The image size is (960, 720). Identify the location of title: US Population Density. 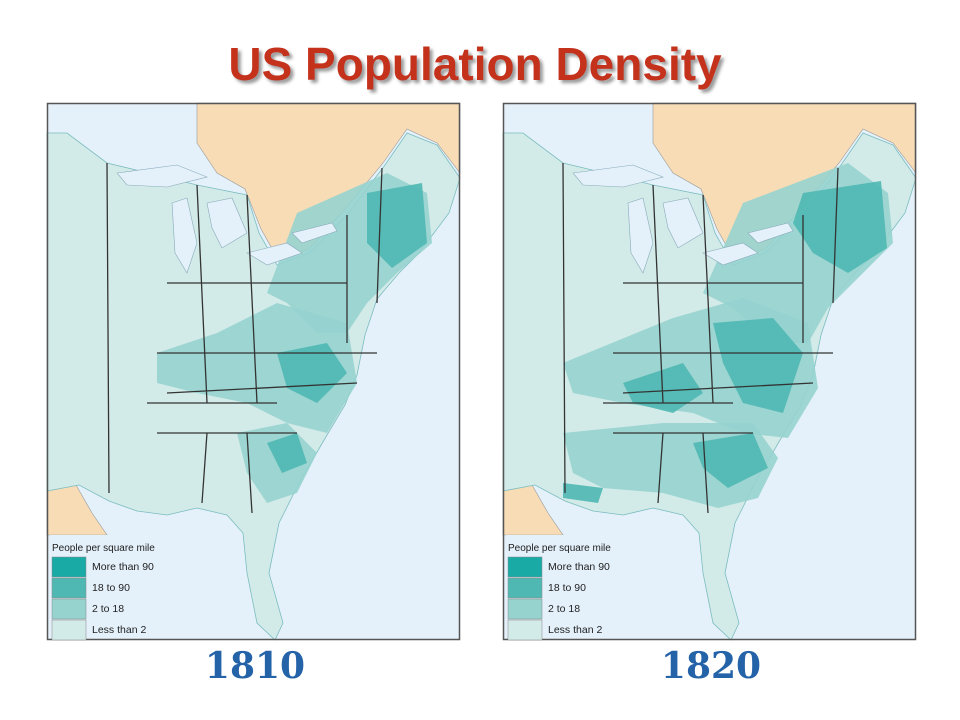
(475, 64).